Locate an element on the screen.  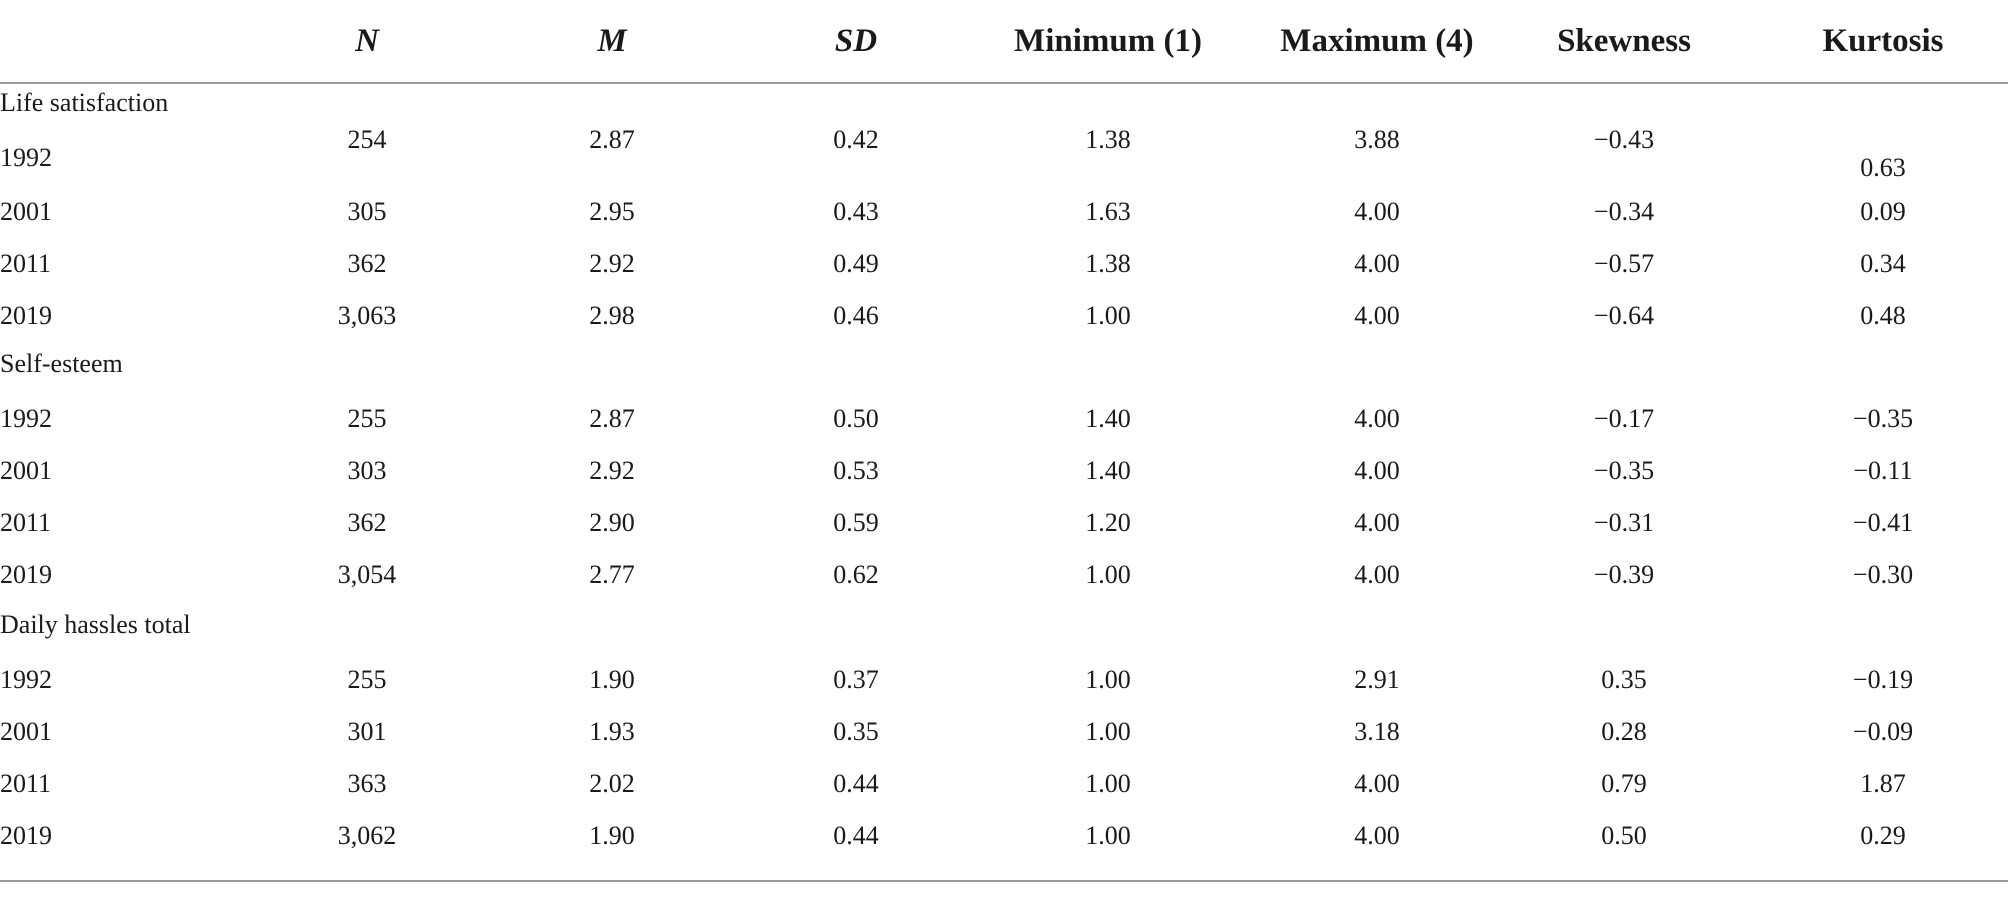
table-cell: 2.77 is located at coordinates (612, 574).